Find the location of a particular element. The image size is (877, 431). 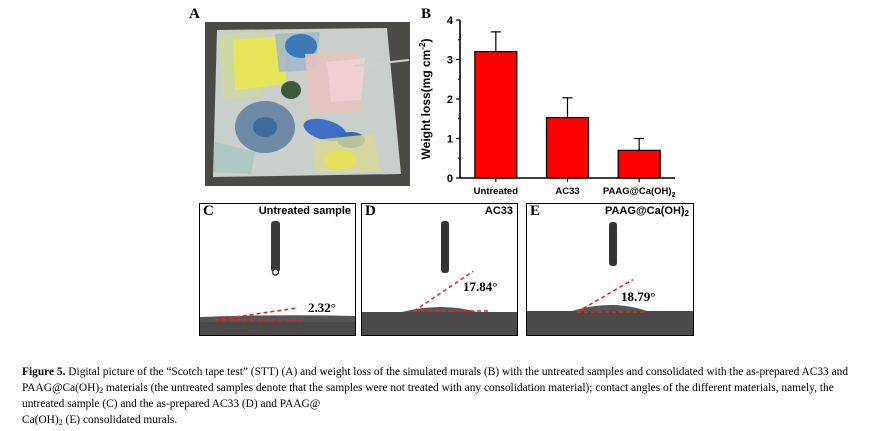

contact-angle-panel-ac33: D AC33 17.84° is located at coordinates (439, 269).